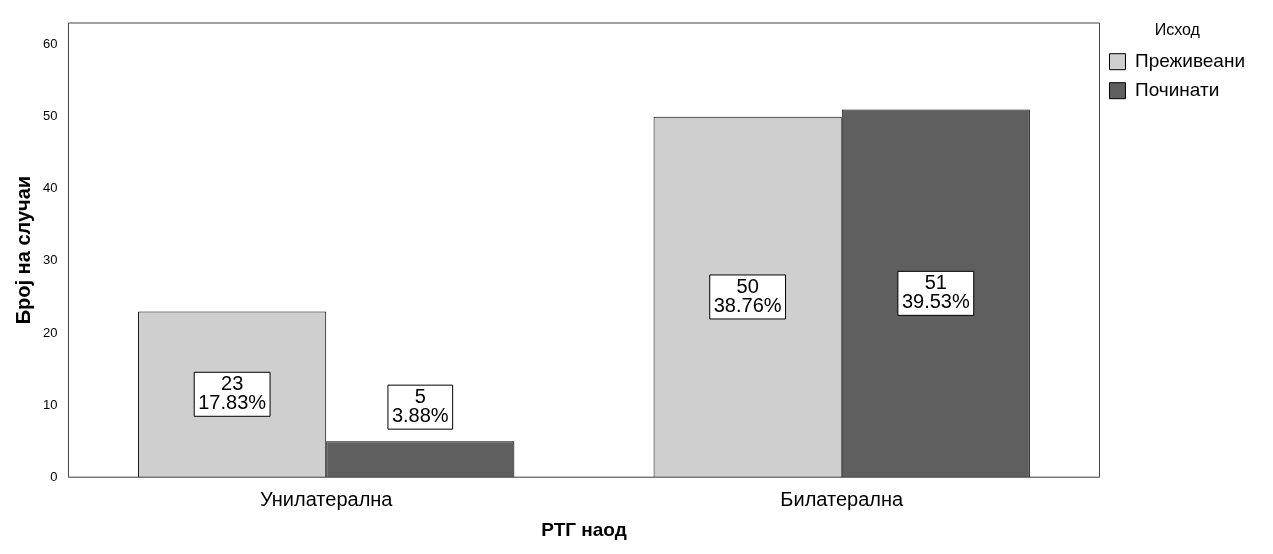 The height and width of the screenshot is (554, 1273). Describe the element at coordinates (420, 406) in the screenshot. I see `data-label: 5 3.88%` at that location.